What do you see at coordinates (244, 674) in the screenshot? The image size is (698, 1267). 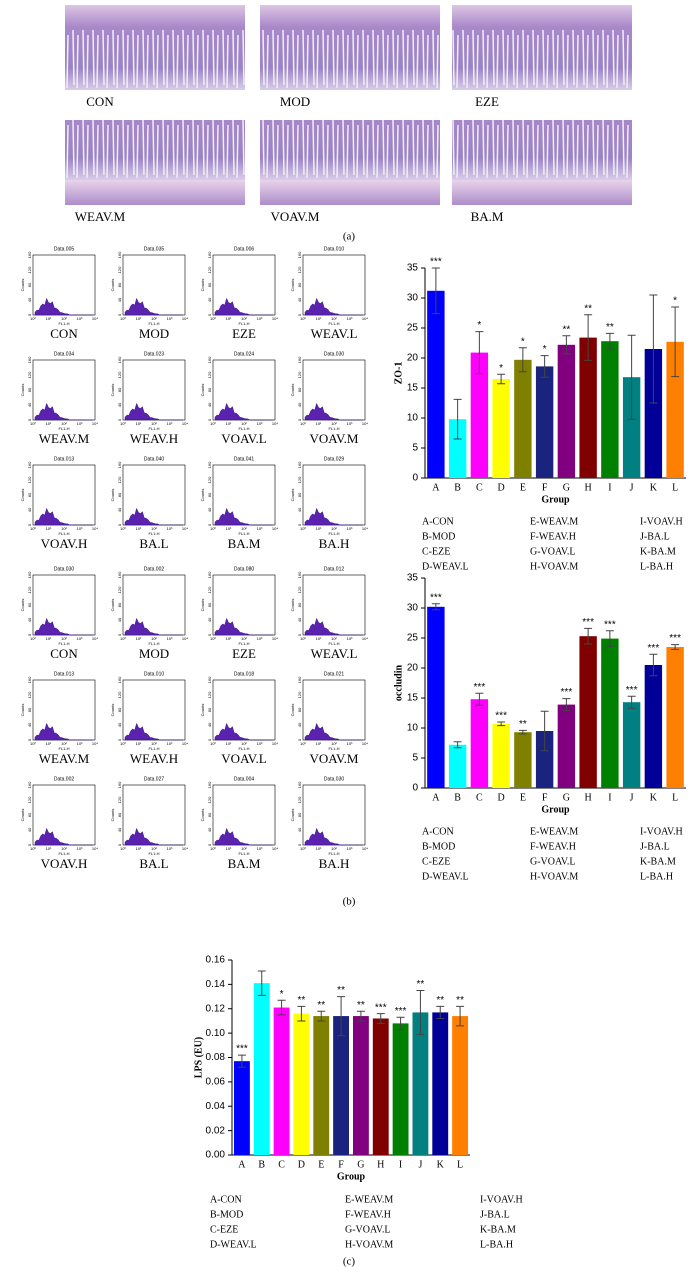 I see `panel-id: Data.018` at bounding box center [244, 674].